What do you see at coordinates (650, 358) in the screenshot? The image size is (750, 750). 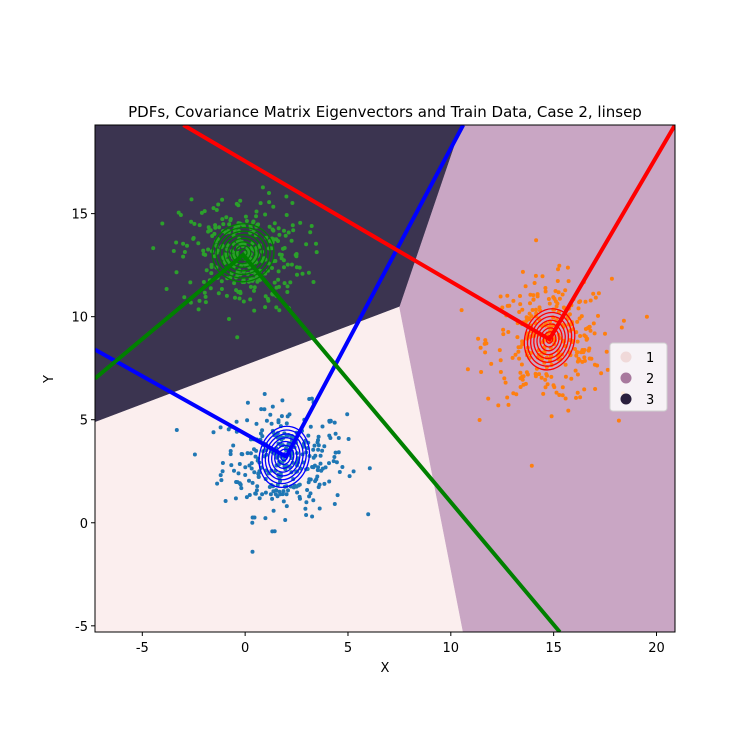 I see `legend-label-1: 1` at bounding box center [650, 358].